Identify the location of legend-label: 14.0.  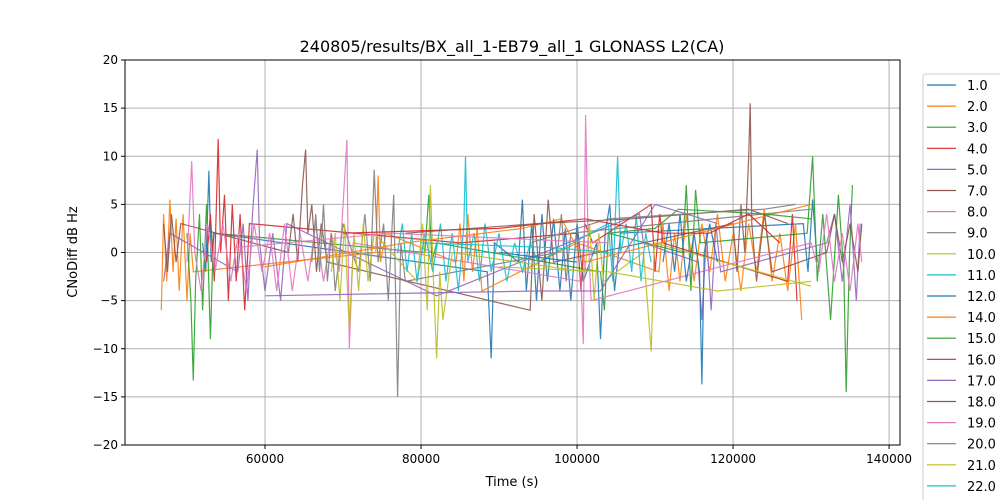
(981, 318).